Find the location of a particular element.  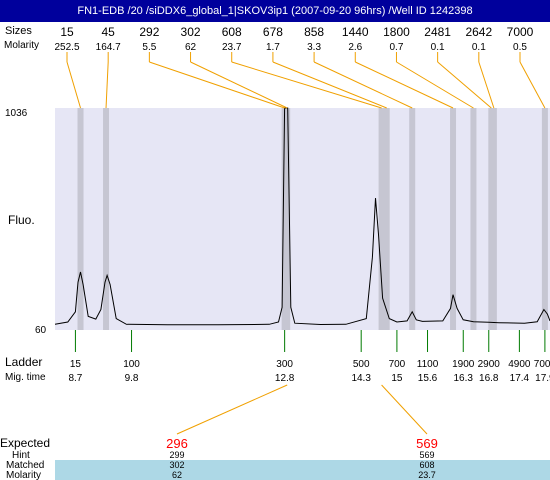

peak-size-label: 1440 is located at coordinates (355, 32).